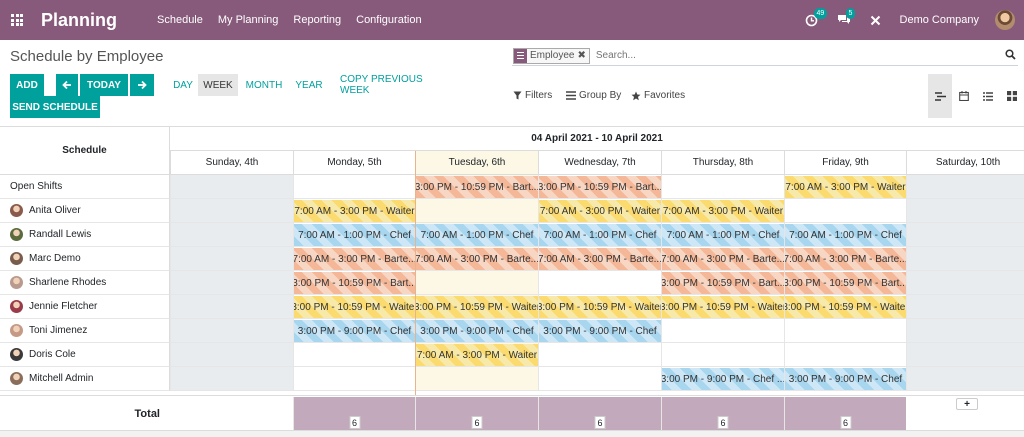 The height and width of the screenshot is (437, 1024). Describe the element at coordinates (964, 96) in the screenshot. I see `calendar-view-button` at that location.